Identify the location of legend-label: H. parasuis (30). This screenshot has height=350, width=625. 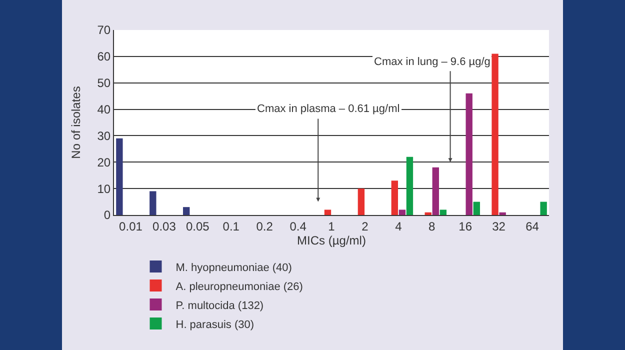
(215, 324).